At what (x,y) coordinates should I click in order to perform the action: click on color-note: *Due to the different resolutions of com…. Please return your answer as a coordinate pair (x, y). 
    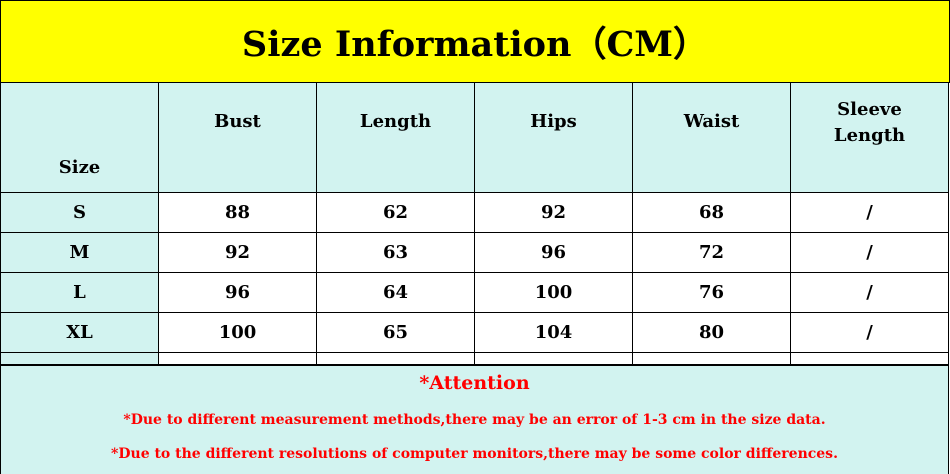
    Looking at the image, I should click on (474, 454).